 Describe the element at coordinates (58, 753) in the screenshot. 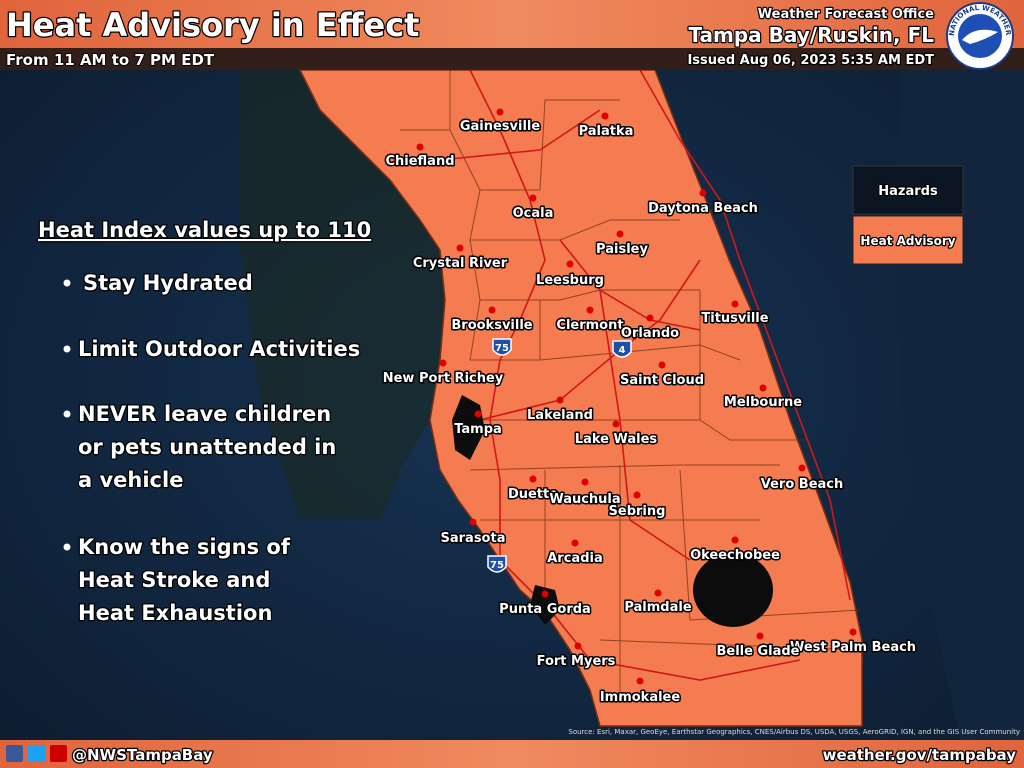

I see `youtube-icon` at that location.